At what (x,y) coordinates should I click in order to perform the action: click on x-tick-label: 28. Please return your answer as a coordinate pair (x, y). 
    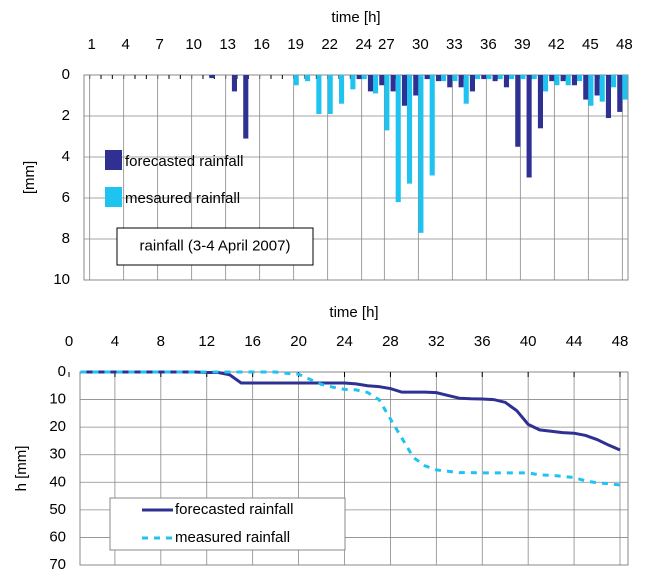
    Looking at the image, I should click on (390, 341).